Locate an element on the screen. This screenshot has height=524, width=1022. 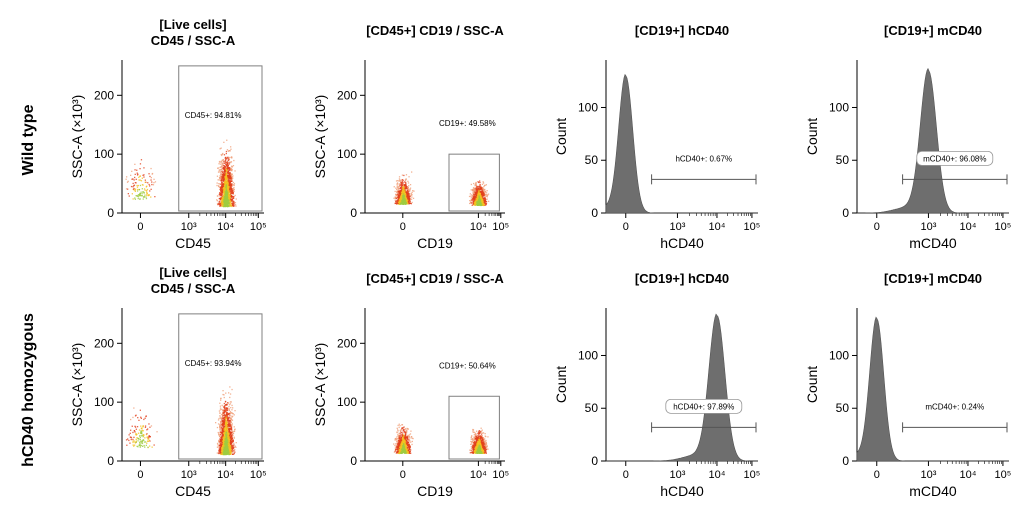
x-tick-label: 10³ is located at coordinates (928, 227).